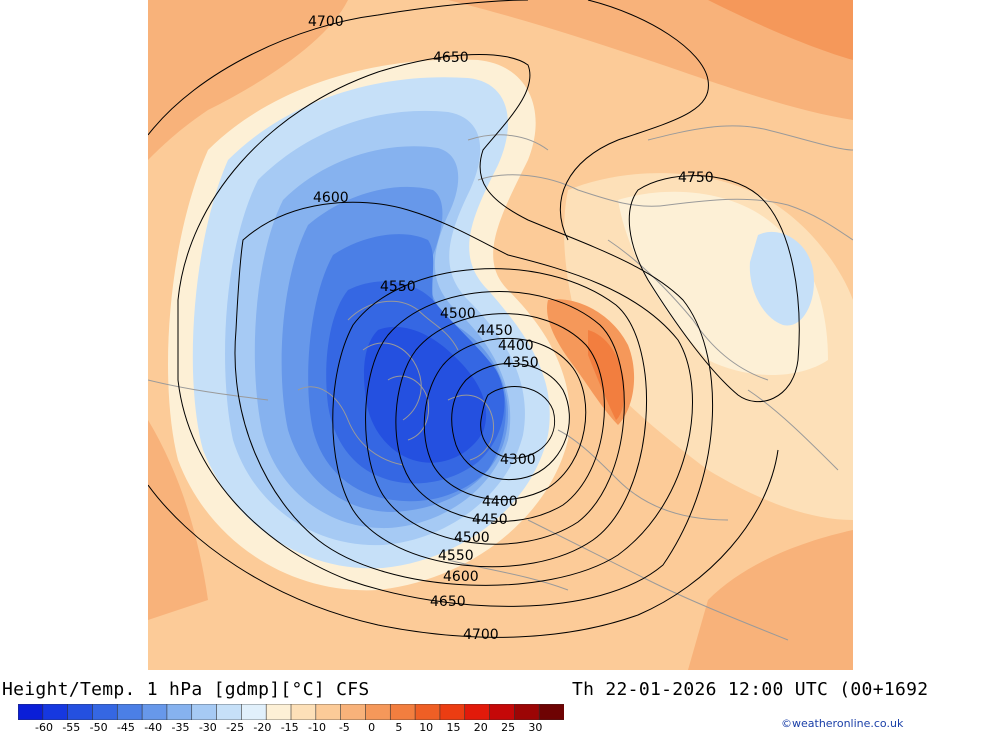 The width and height of the screenshot is (1000, 735). I want to click on valid-time: Th 22-01-2026 12:00 UTC (00+1692, so click(750, 689).